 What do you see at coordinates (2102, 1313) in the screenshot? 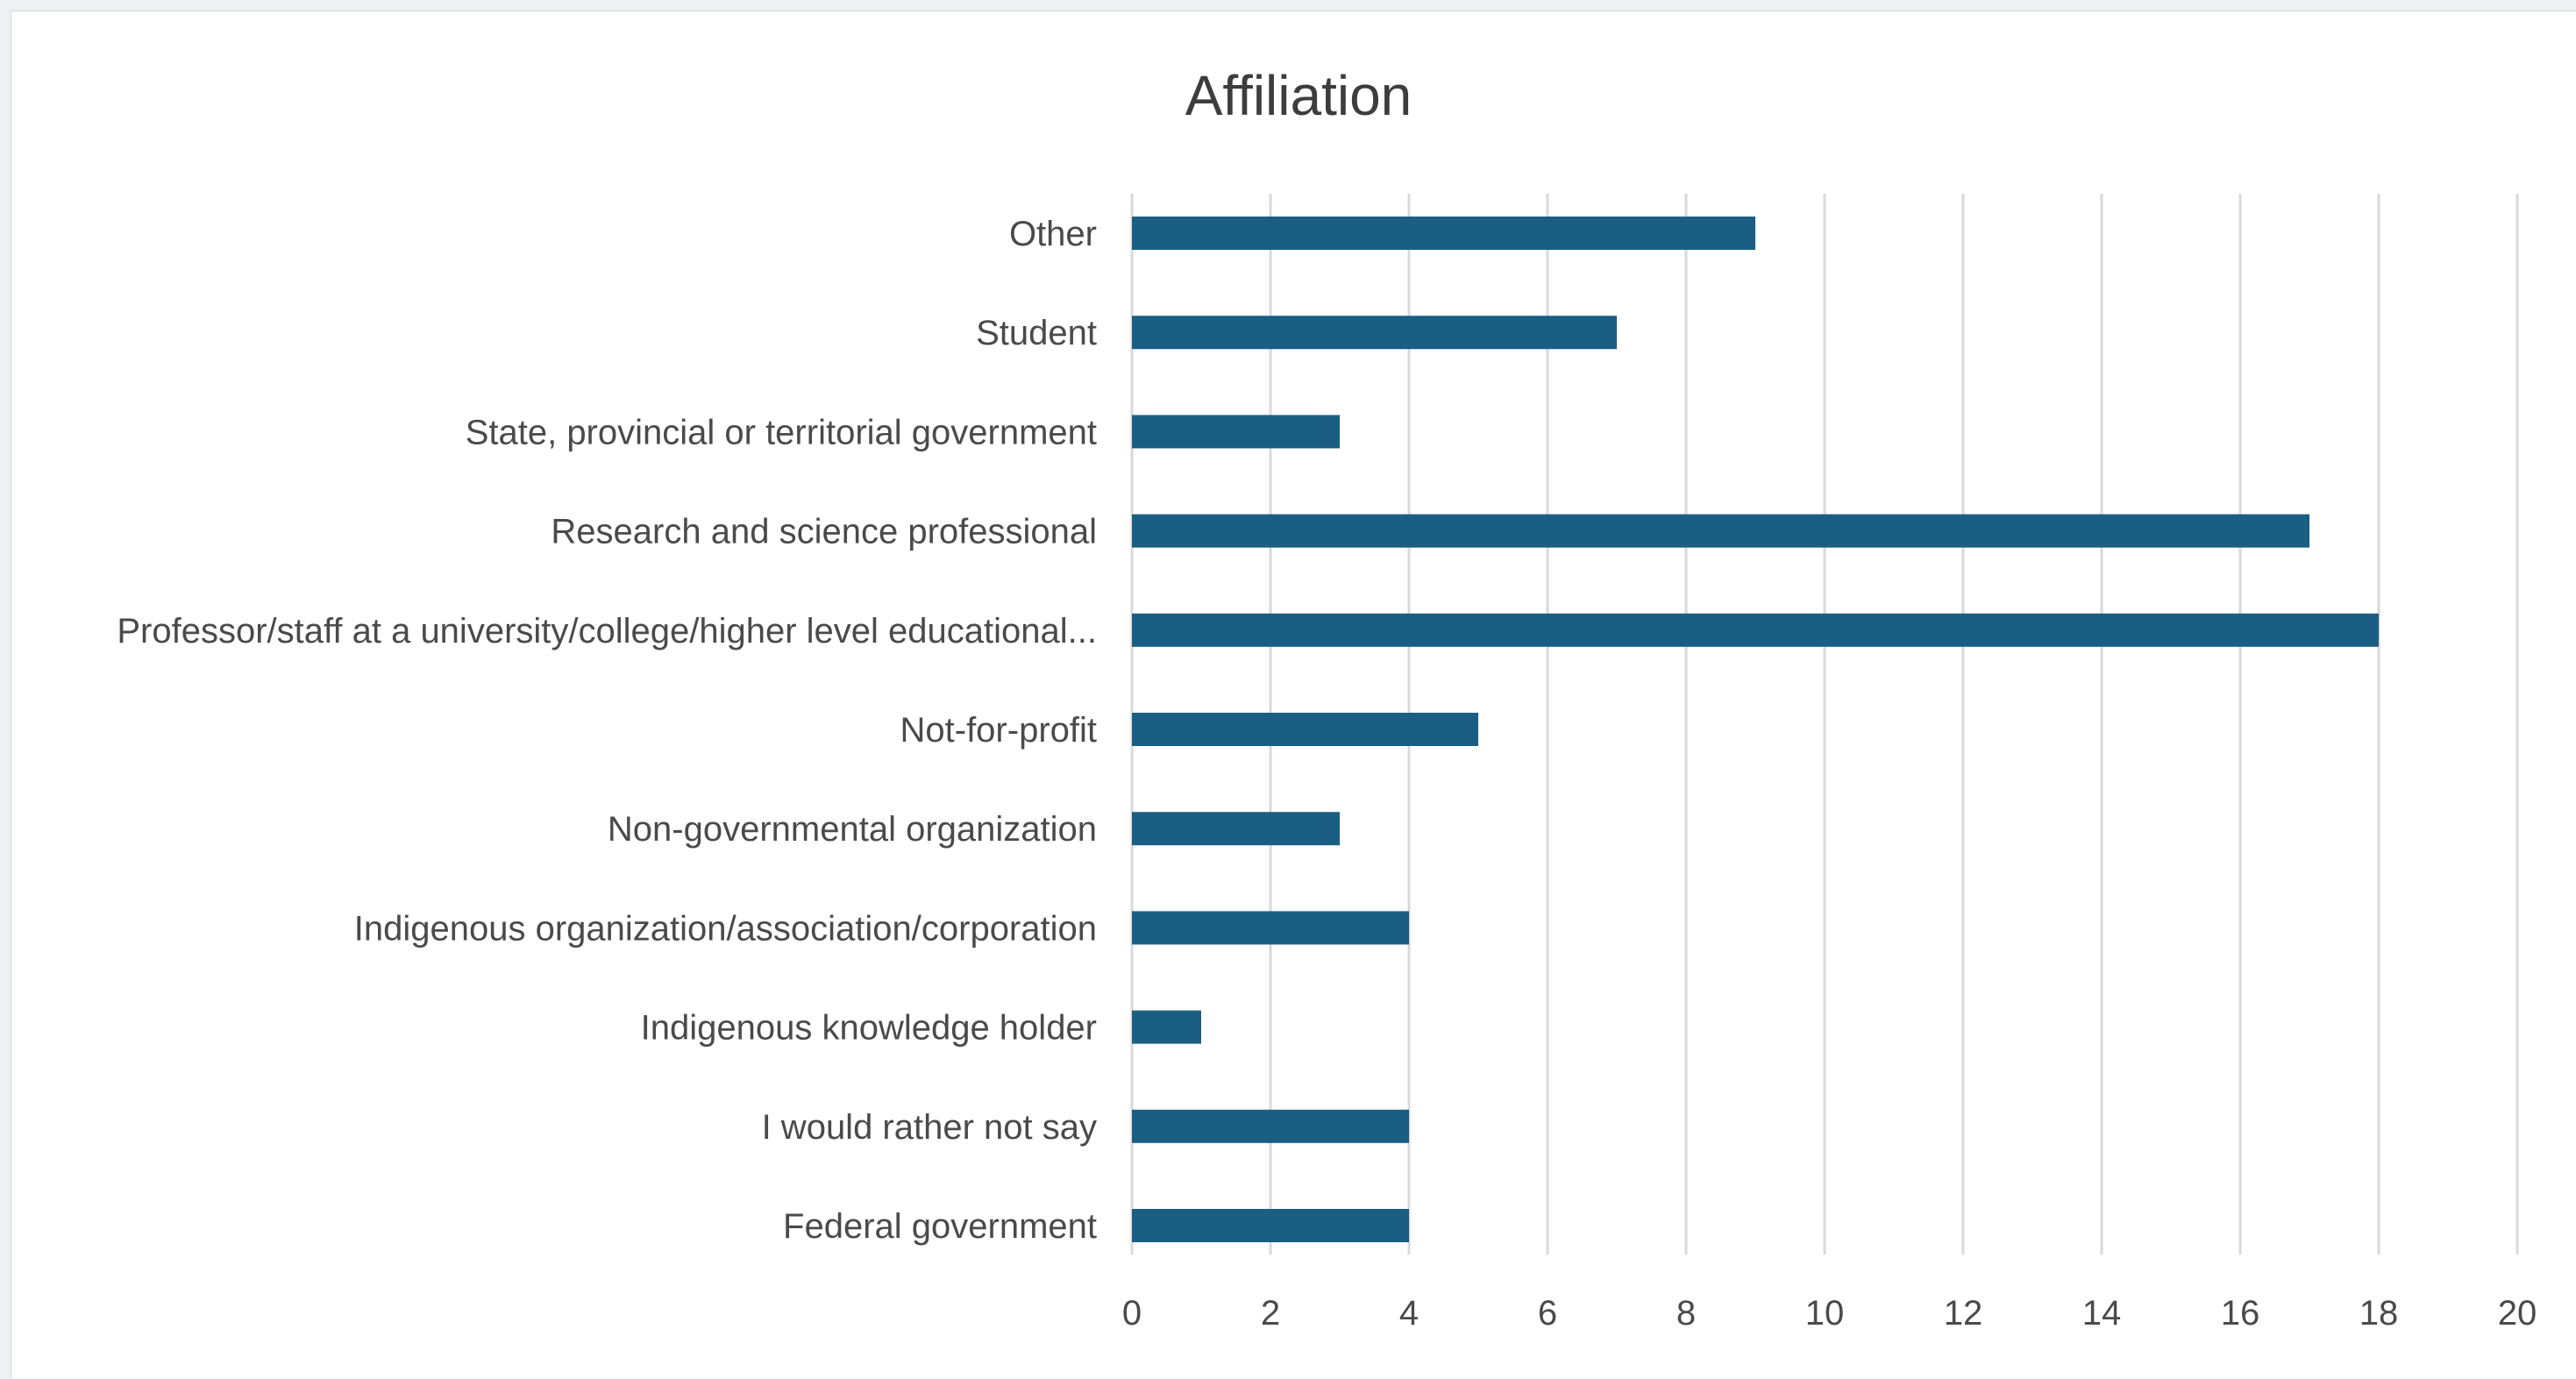
I see `x-tick-label: 14` at bounding box center [2102, 1313].